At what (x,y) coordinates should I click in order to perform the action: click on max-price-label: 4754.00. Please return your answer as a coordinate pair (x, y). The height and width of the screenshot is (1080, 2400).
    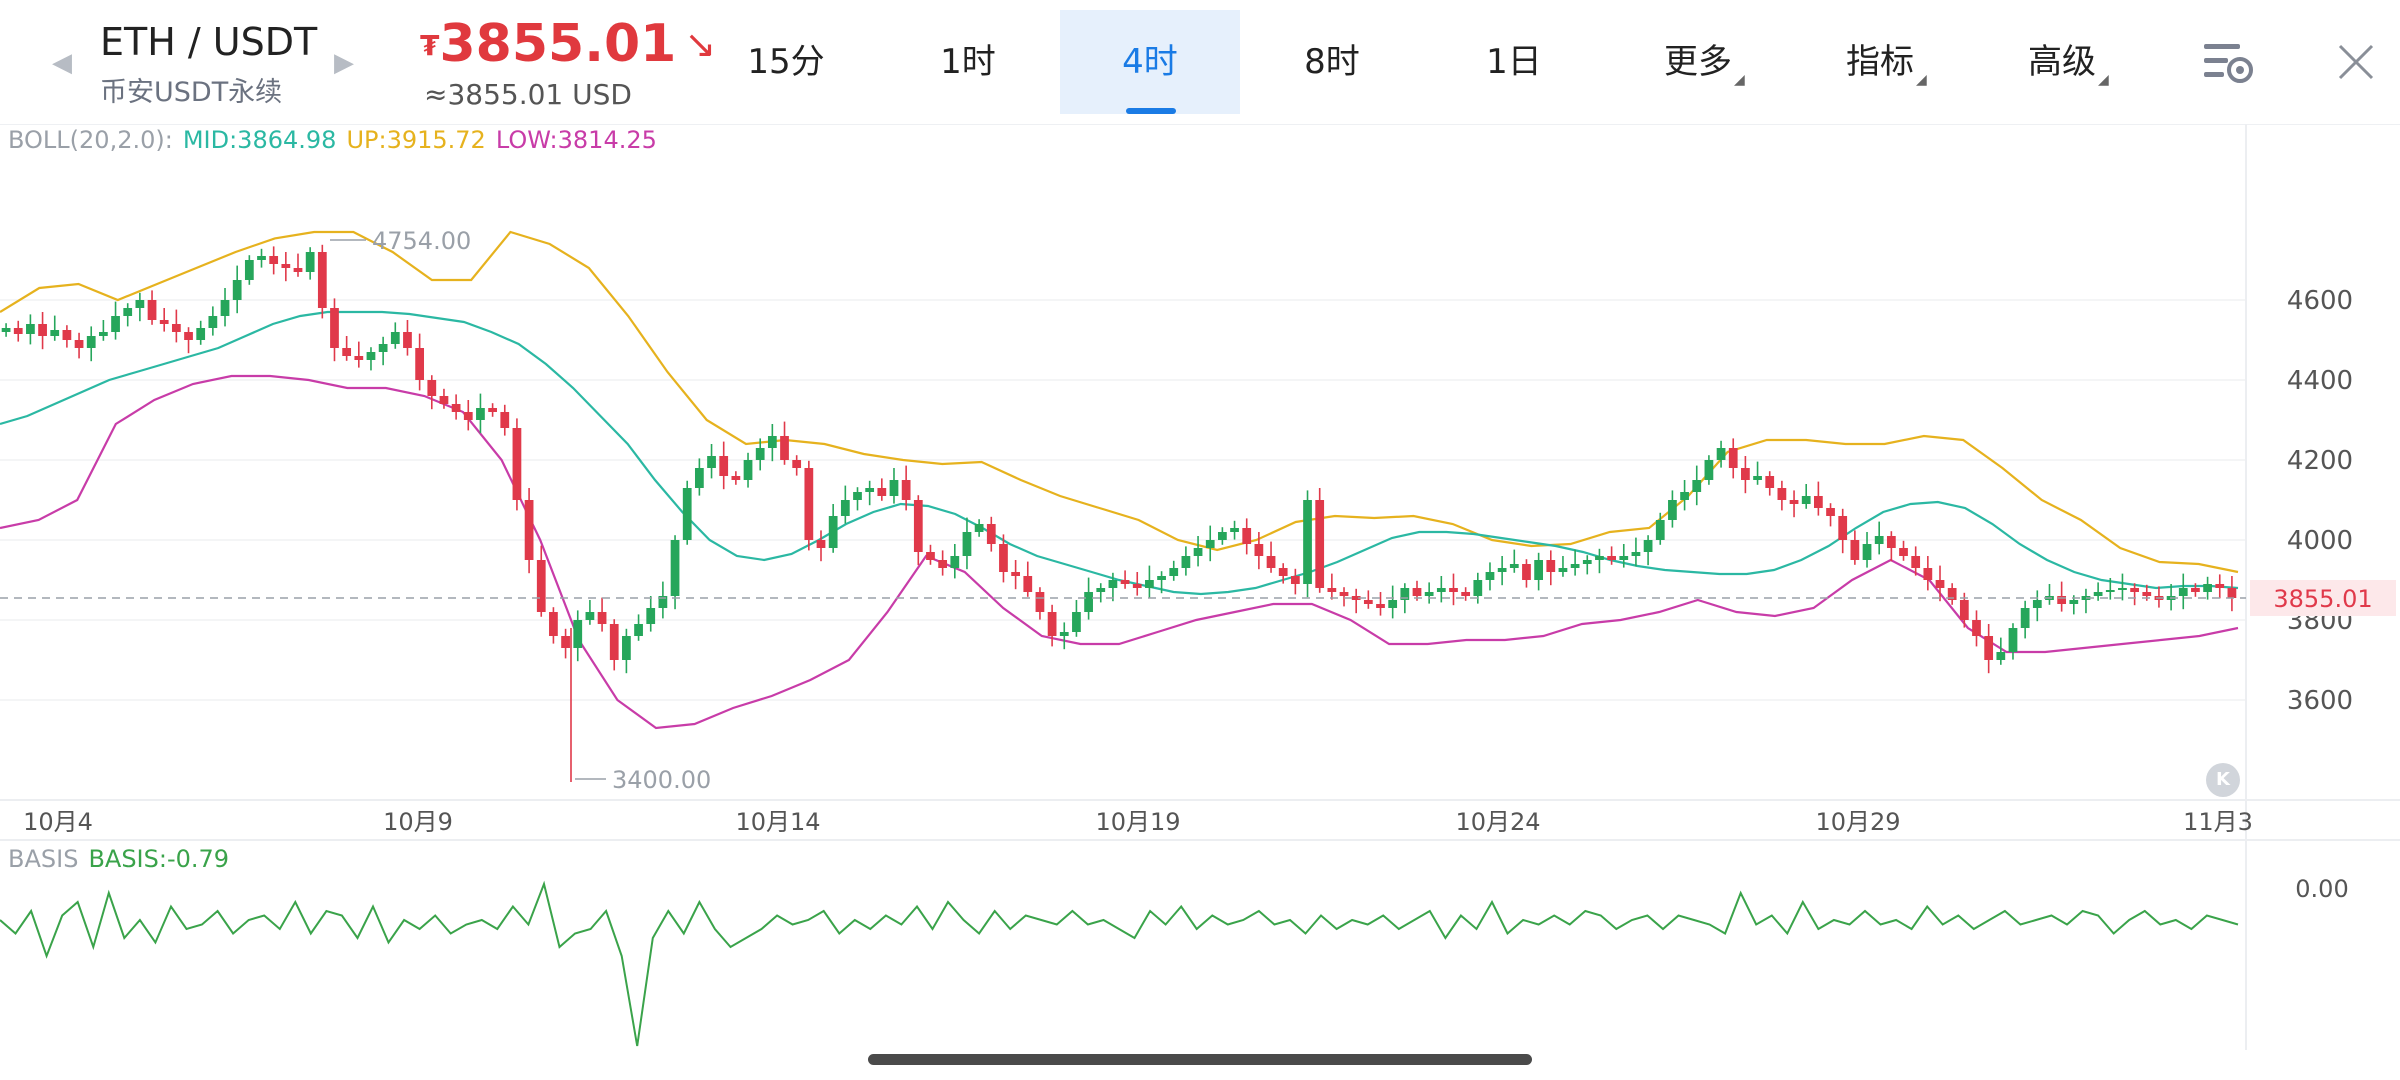
    Looking at the image, I should click on (421, 241).